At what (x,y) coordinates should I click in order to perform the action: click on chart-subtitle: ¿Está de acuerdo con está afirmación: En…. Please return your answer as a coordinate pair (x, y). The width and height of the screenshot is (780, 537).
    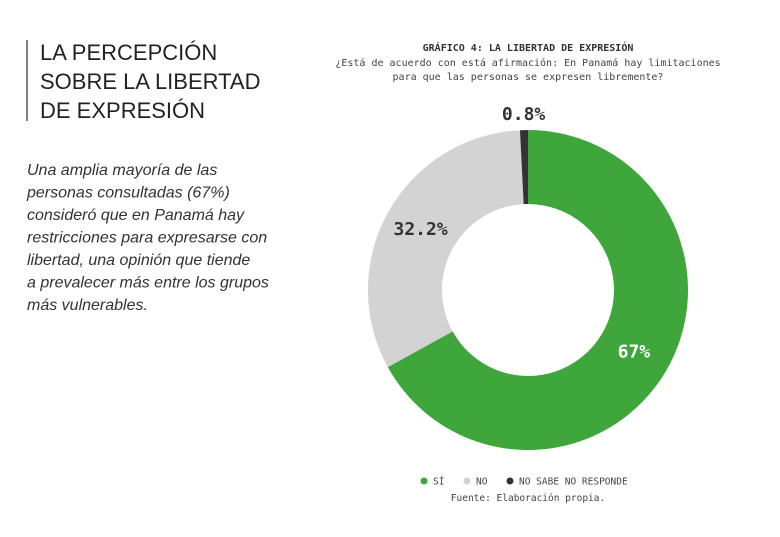
    Looking at the image, I should click on (527, 63).